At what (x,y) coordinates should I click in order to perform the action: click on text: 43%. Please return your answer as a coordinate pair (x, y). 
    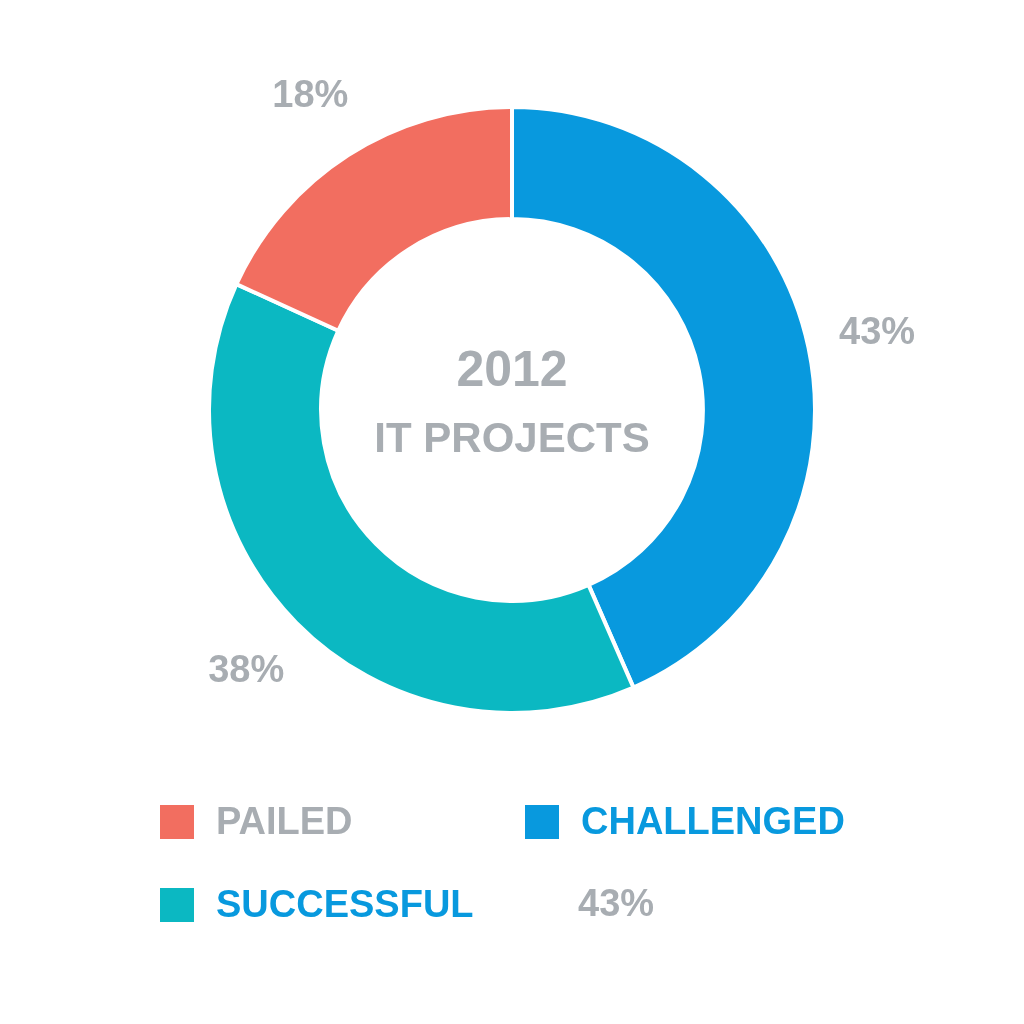
    Looking at the image, I should click on (616, 903).